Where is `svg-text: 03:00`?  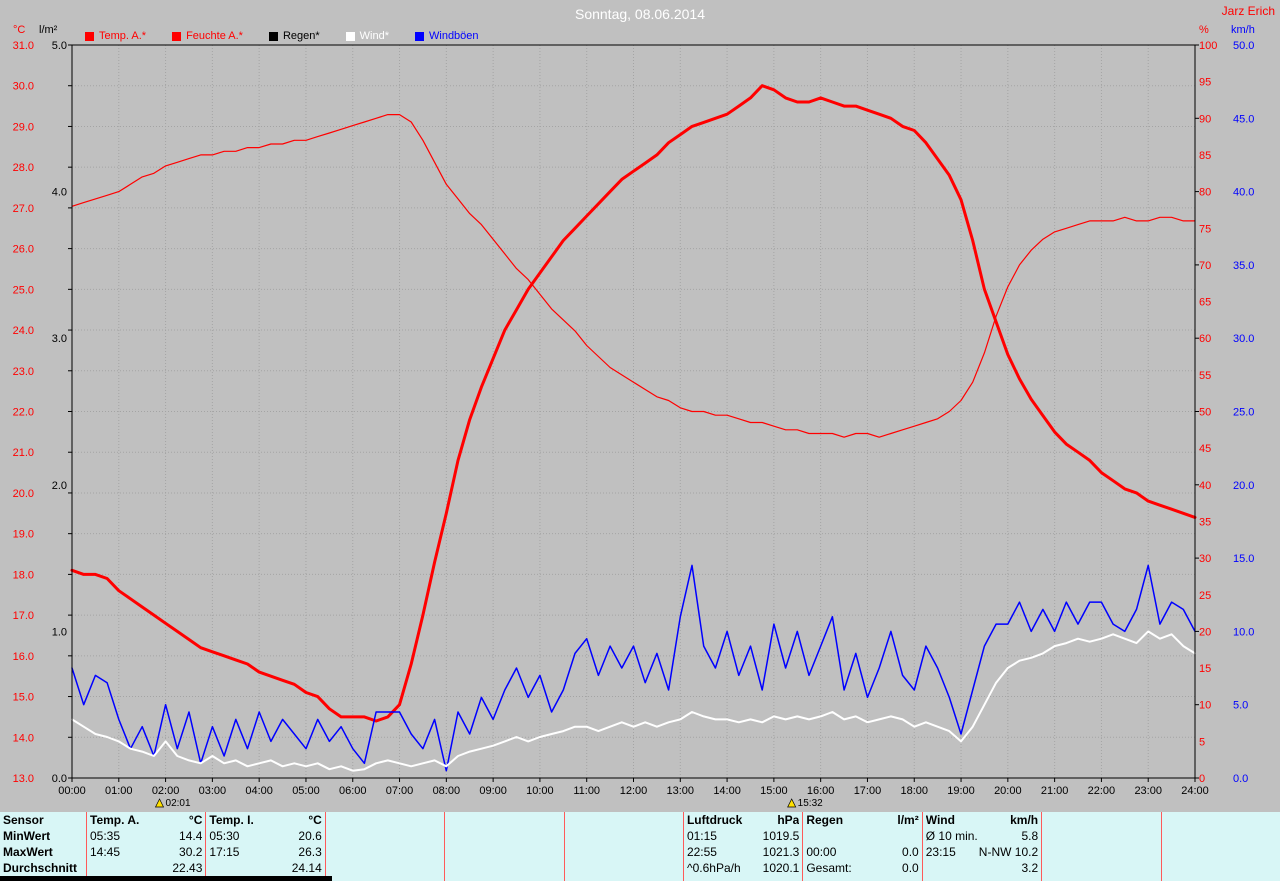
svg-text: 03:00 is located at coordinates (213, 791).